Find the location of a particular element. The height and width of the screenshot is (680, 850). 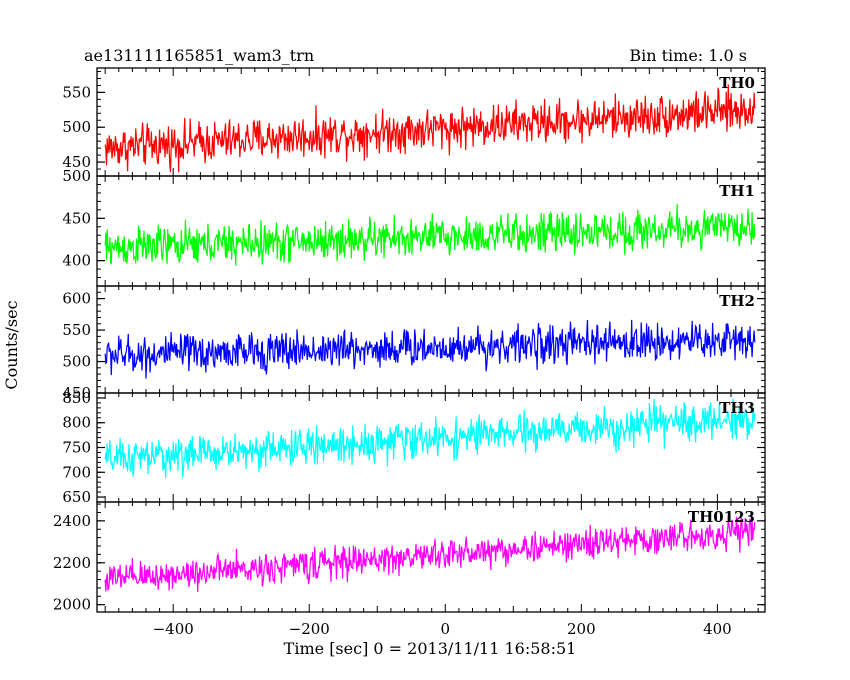

series-line-th1 is located at coordinates (430, 234).